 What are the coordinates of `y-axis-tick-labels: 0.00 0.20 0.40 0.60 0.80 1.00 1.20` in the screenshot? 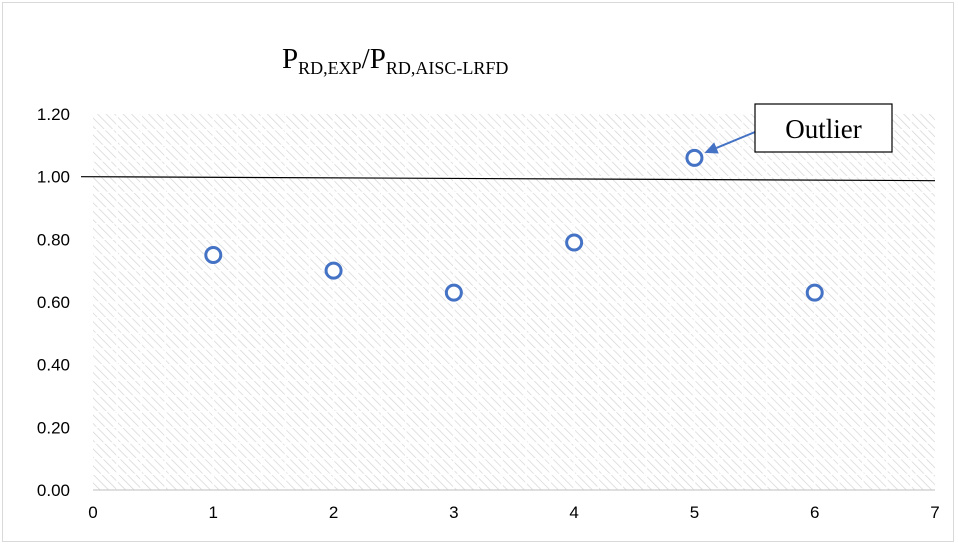 It's located at (53, 302).